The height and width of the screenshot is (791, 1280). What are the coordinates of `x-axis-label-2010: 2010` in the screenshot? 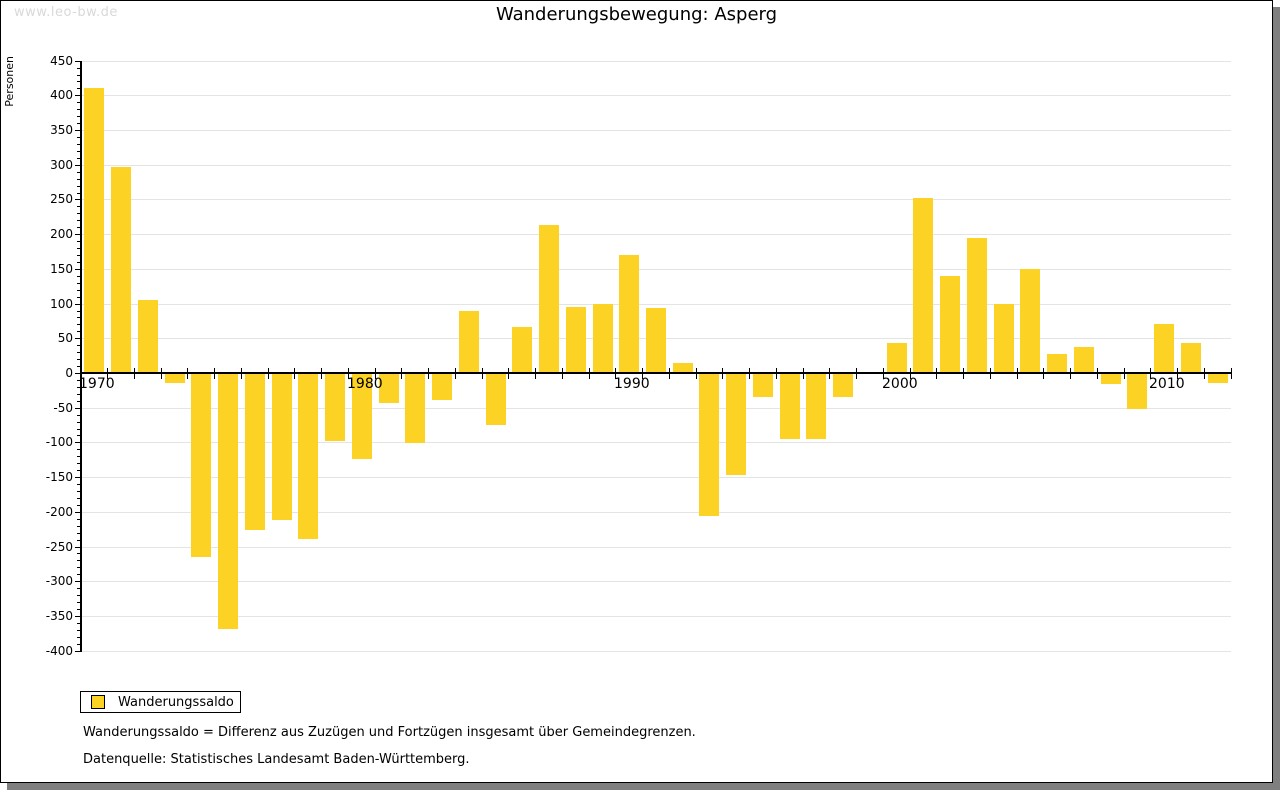 It's located at (1167, 384).